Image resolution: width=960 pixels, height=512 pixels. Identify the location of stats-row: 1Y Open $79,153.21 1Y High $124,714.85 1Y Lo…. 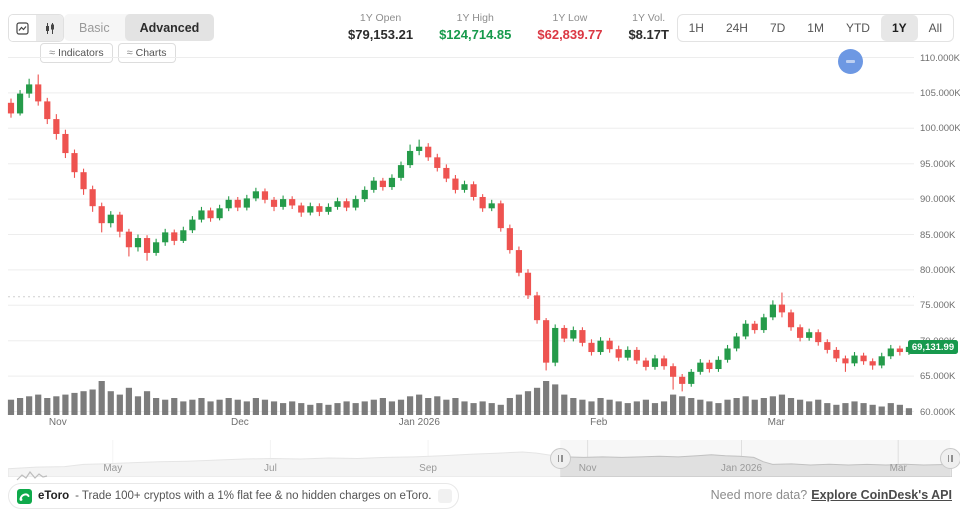
(508, 27).